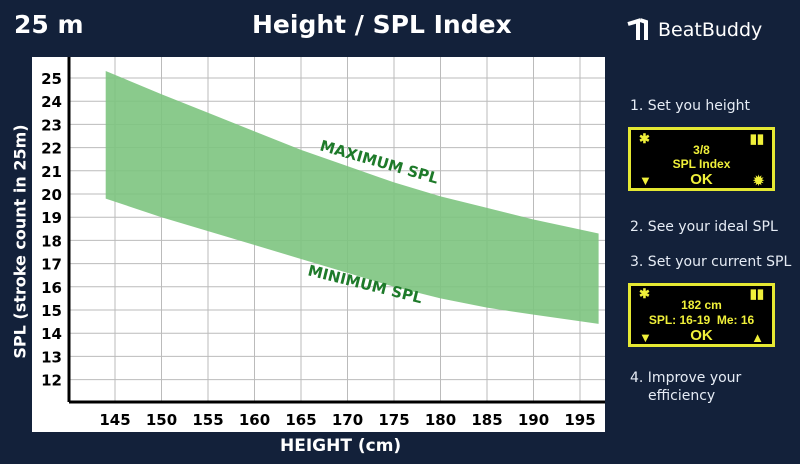 The image size is (800, 464). What do you see at coordinates (51, 288) in the screenshot?
I see `y-tick-label: 16` at bounding box center [51, 288].